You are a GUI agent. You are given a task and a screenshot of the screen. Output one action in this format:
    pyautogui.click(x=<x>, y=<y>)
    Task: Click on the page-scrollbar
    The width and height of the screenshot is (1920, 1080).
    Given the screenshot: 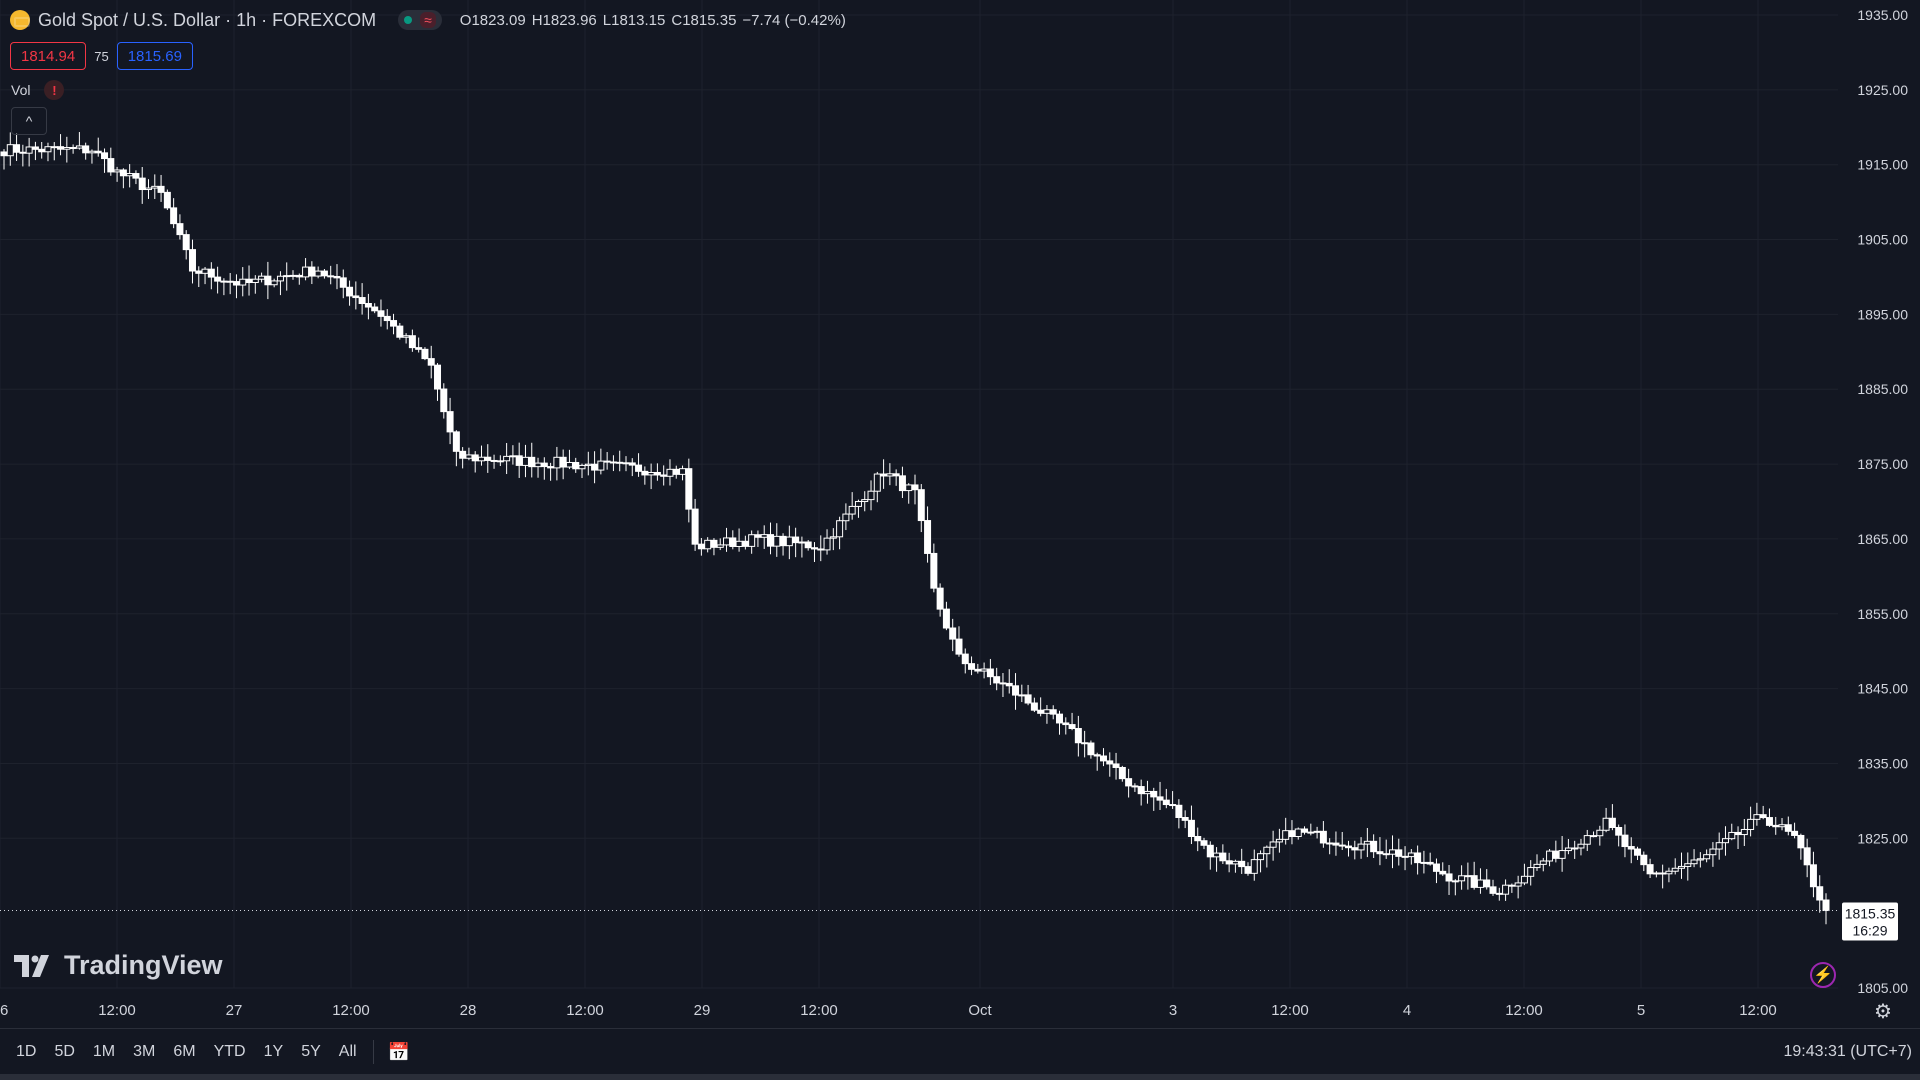 What is the action you would take?
    pyautogui.click(x=960, y=1077)
    